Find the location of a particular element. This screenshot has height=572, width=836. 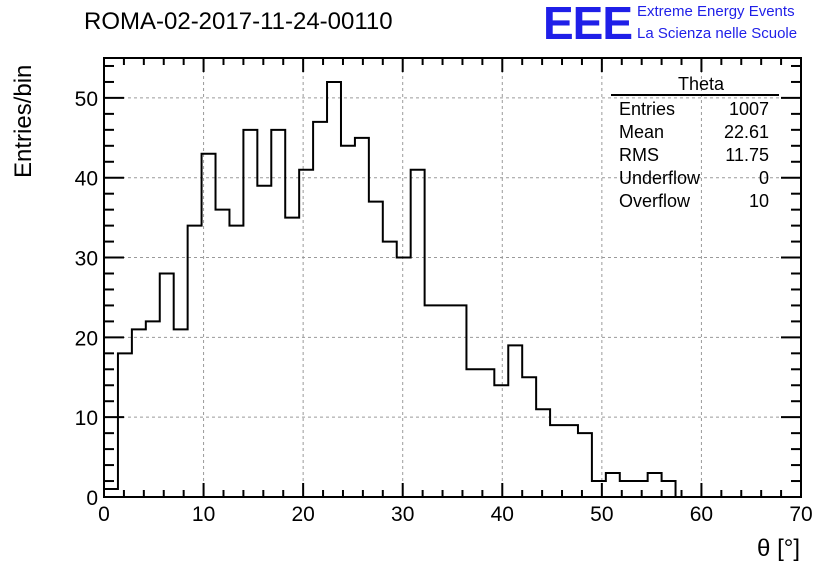

stats-label: Entries is located at coordinates (647, 109).